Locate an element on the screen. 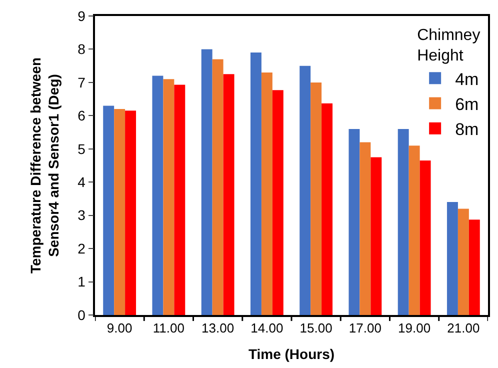 The image size is (498, 368). x-tick-label: 17.00 is located at coordinates (365, 328).